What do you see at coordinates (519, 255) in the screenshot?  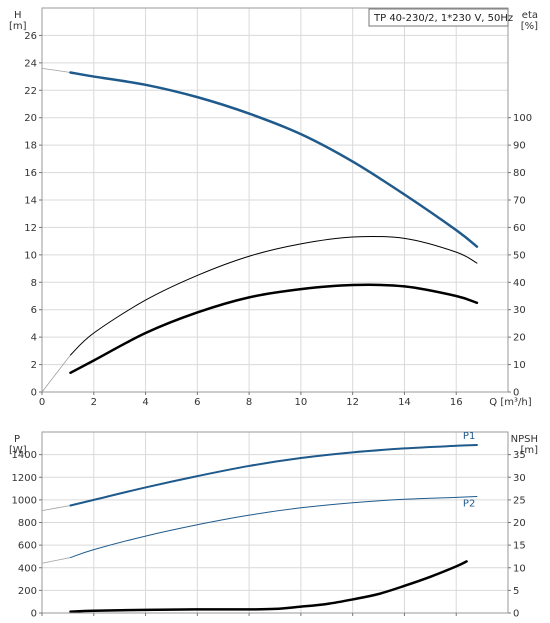 I see `y-right-tick-label: 50` at bounding box center [519, 255].